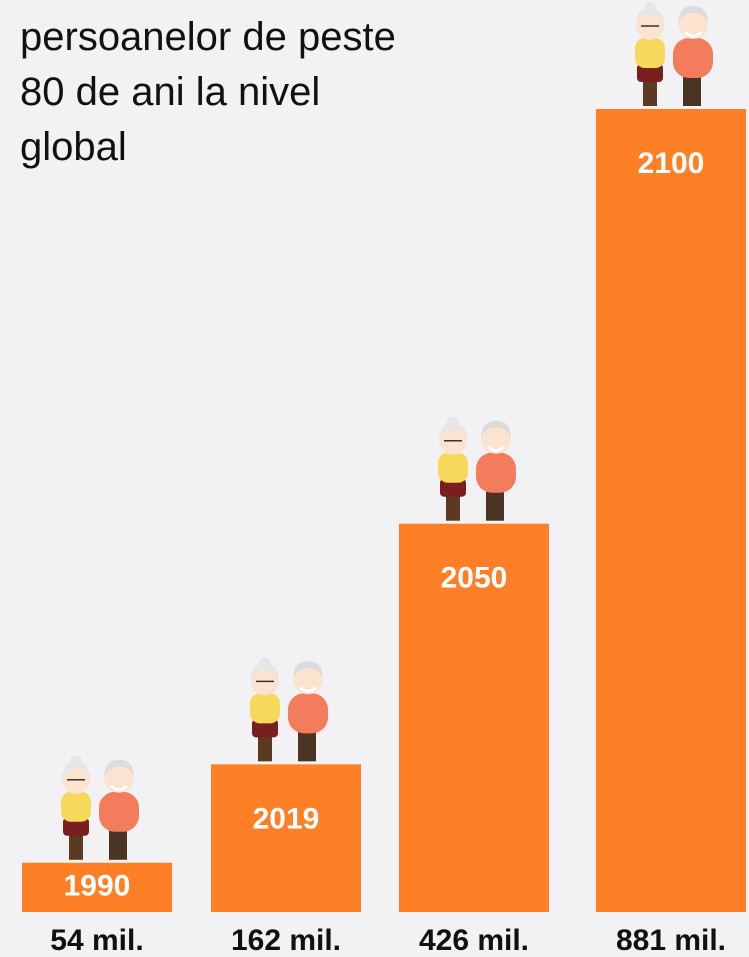 The image size is (749, 957). What do you see at coordinates (96, 940) in the screenshot?
I see `value-label: 54 mil.` at bounding box center [96, 940].